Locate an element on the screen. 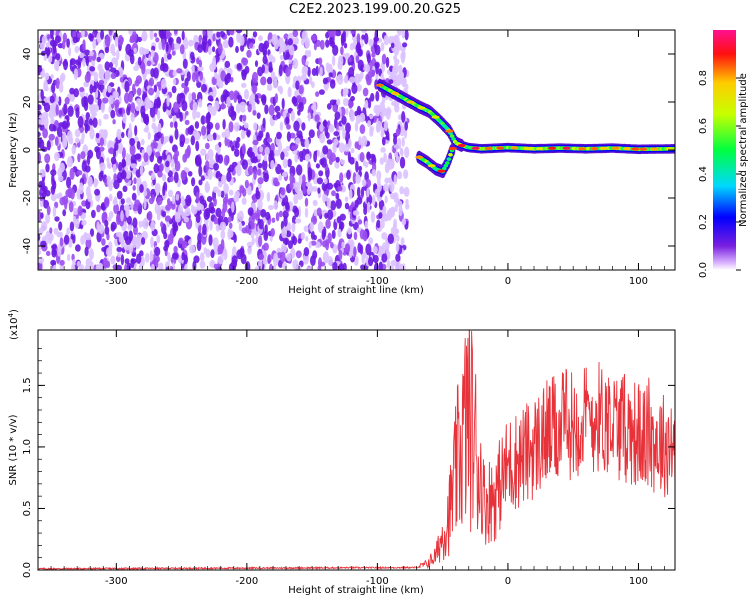 This screenshot has width=750, height=600. colorbar-axes: 0.0 0.2 0.4 0.6 0.8 is located at coordinates (719, 174).